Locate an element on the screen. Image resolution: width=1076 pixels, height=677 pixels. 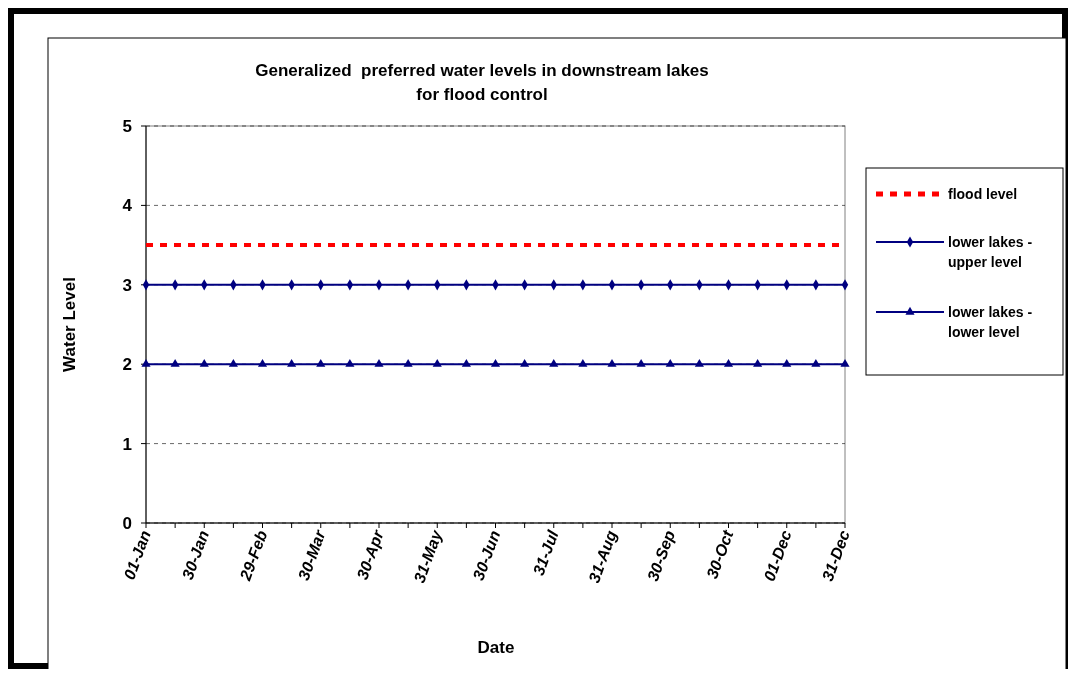
y-tick-label: 3 is located at coordinates (127, 285).